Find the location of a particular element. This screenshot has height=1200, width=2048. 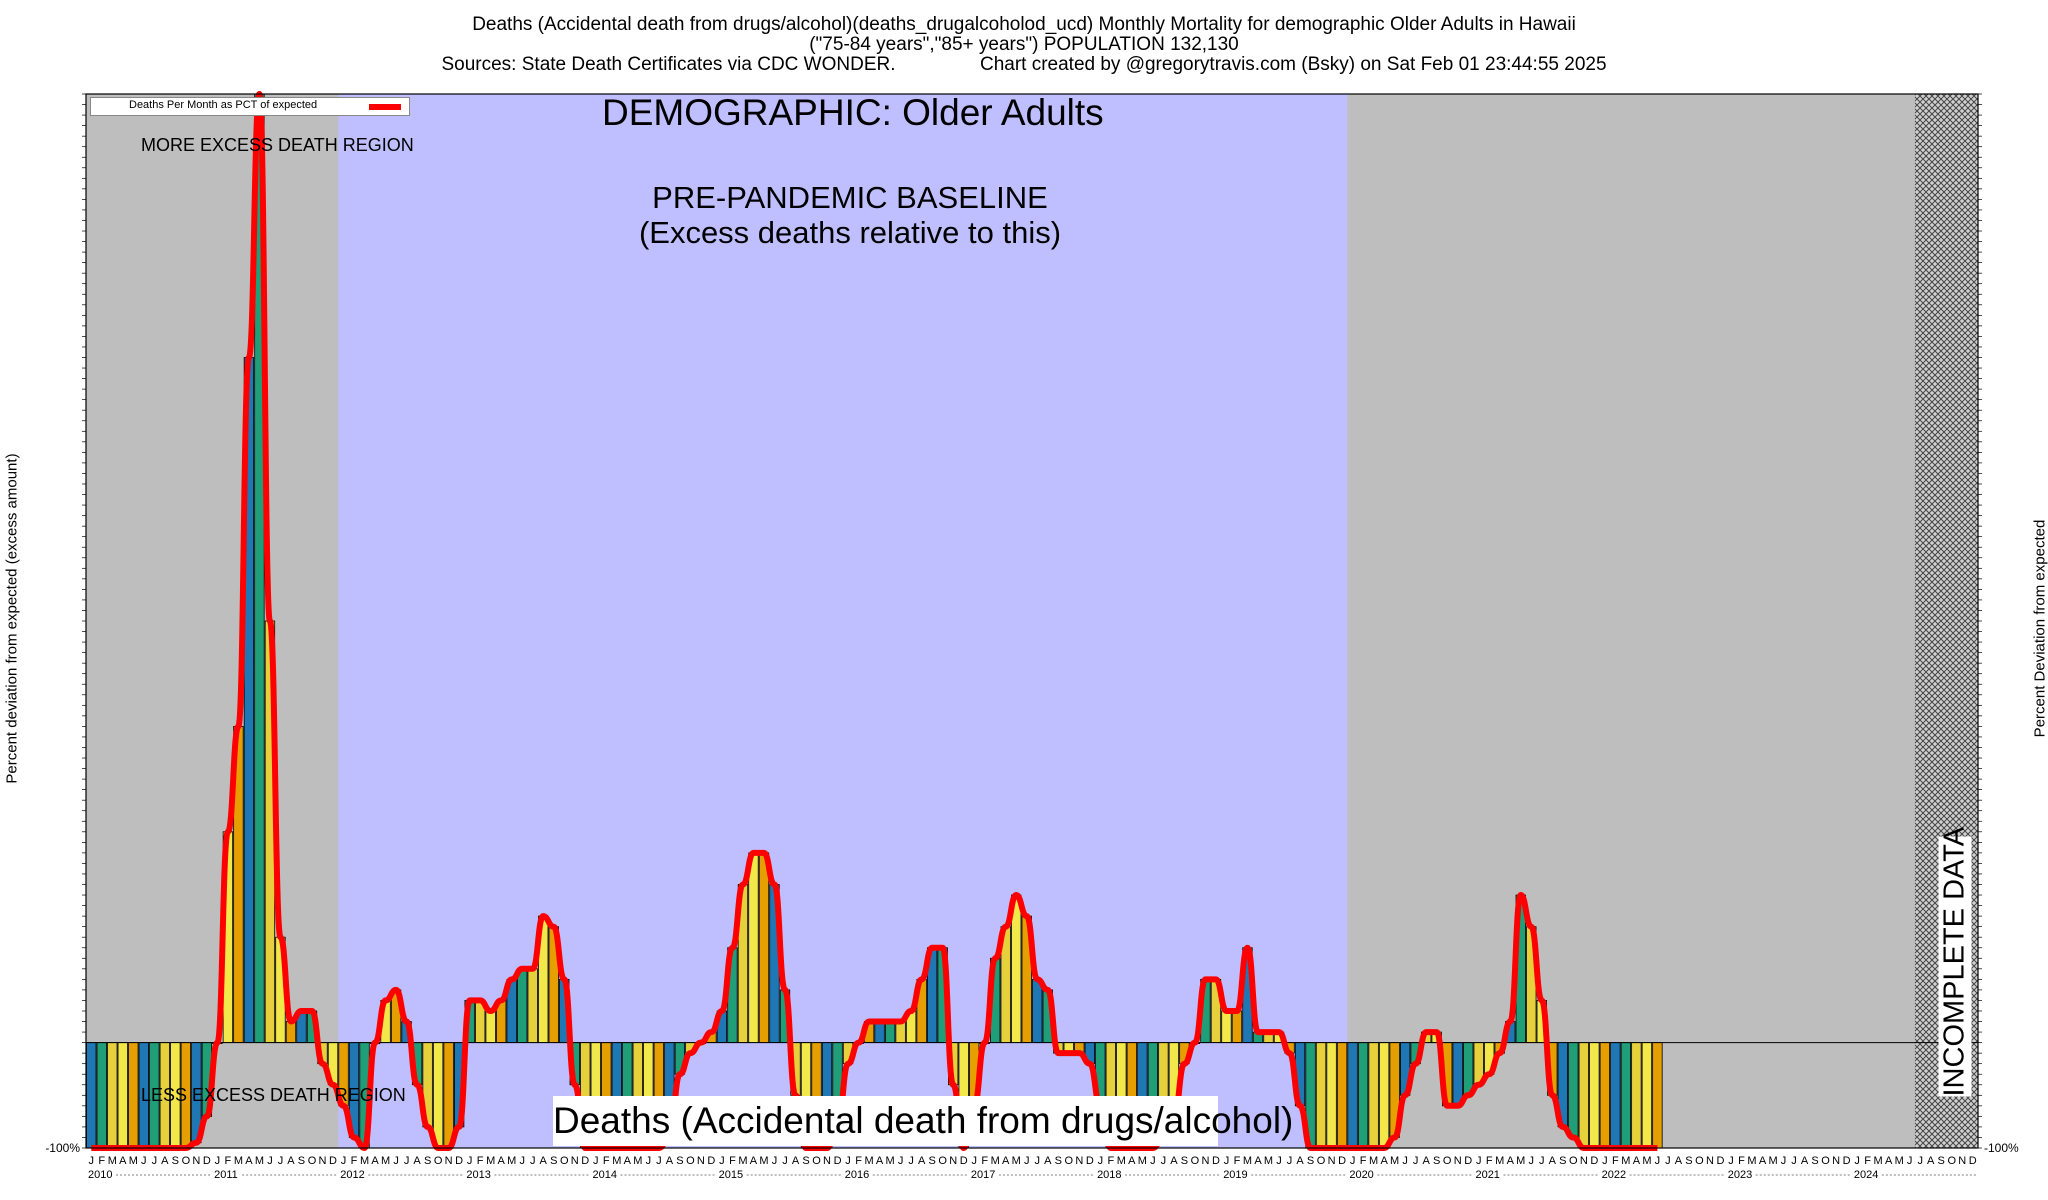

legend-swatch is located at coordinates (385, 107).